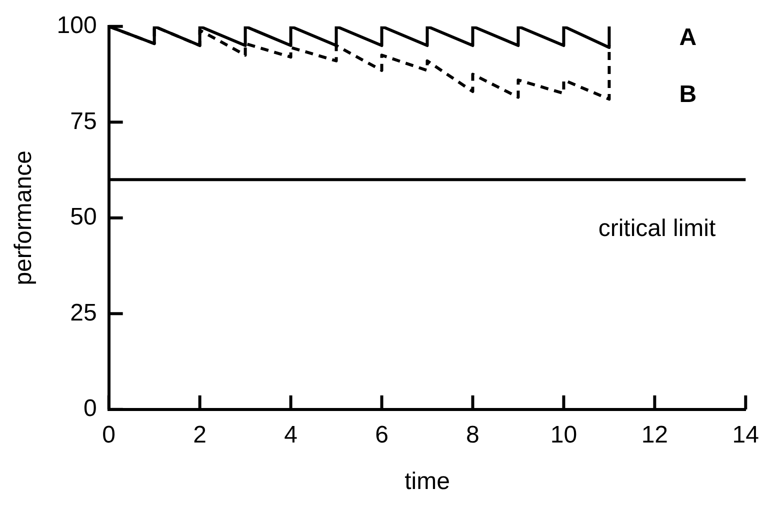 Image resolution: width=771 pixels, height=507 pixels. I want to click on x-tick-label: 12, so click(654, 434).